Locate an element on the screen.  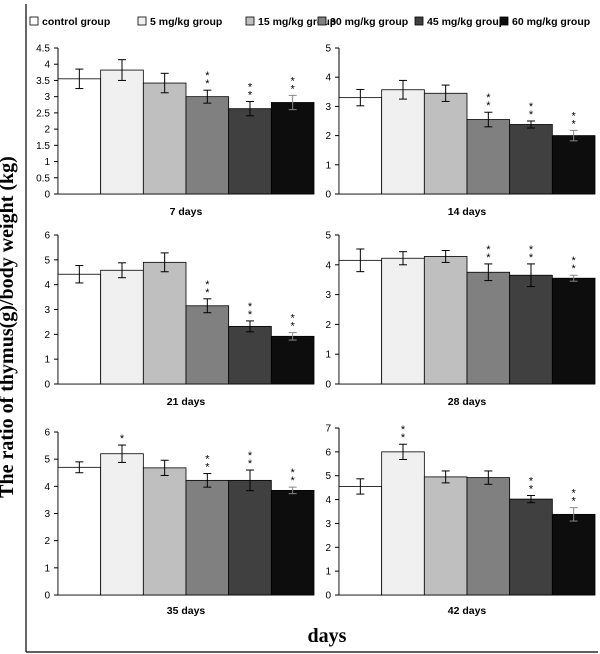
y-tick-label: 7 is located at coordinates (328, 429).